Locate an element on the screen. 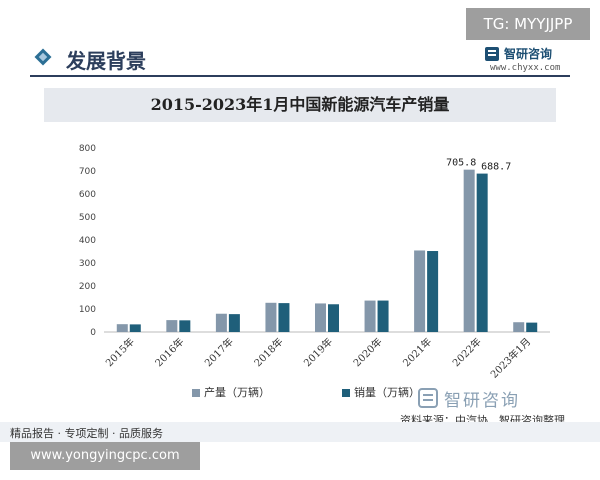 This screenshot has height=480, width=600. diamond-icon is located at coordinates (43, 57).